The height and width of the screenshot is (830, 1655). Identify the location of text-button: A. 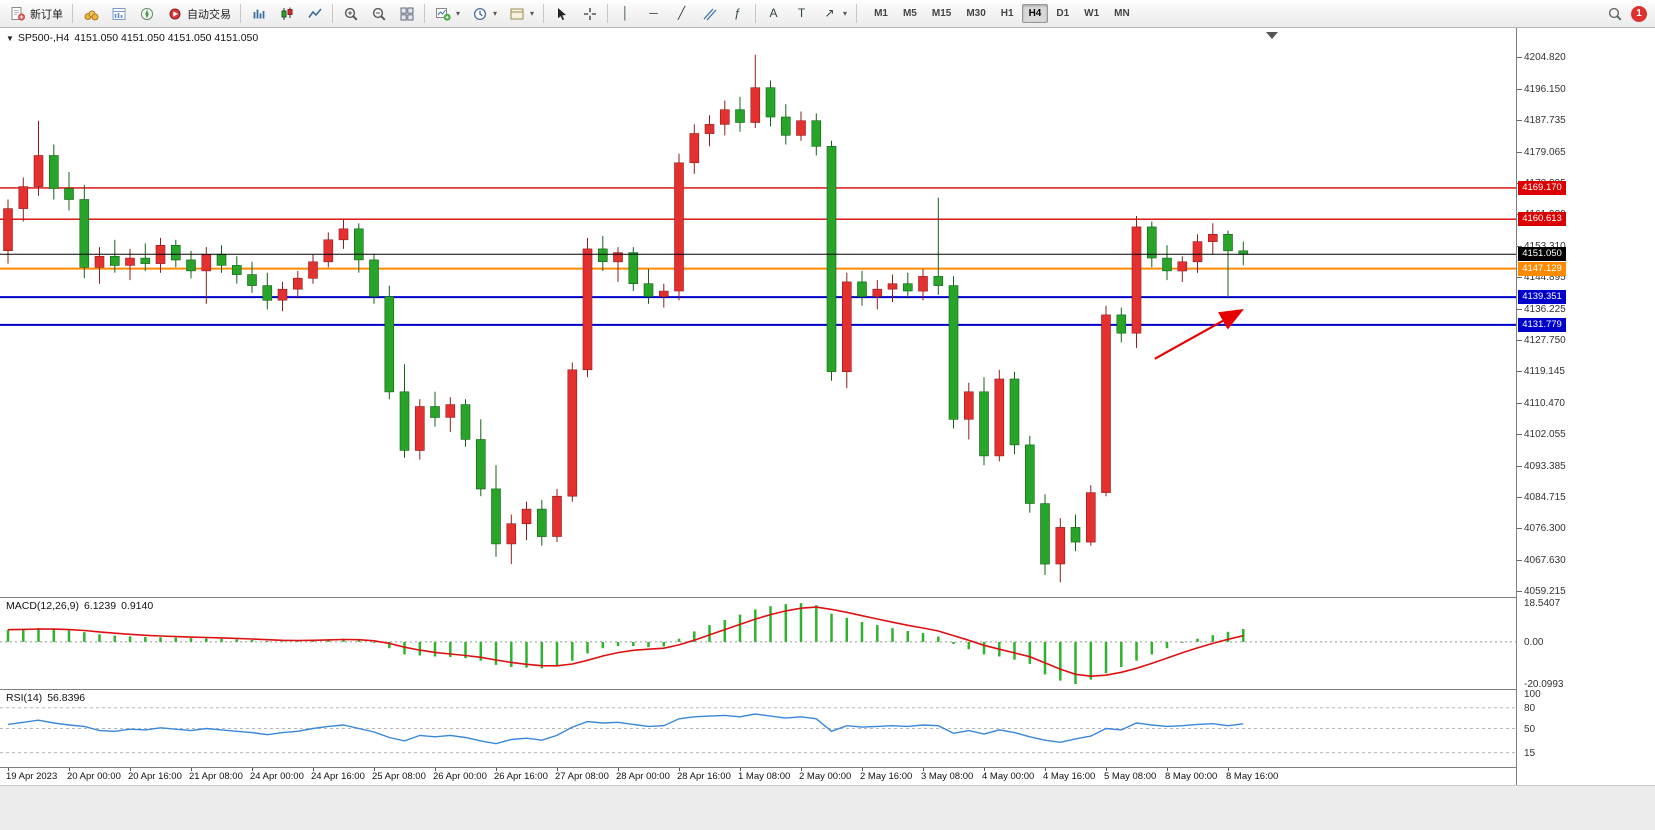
(773, 13).